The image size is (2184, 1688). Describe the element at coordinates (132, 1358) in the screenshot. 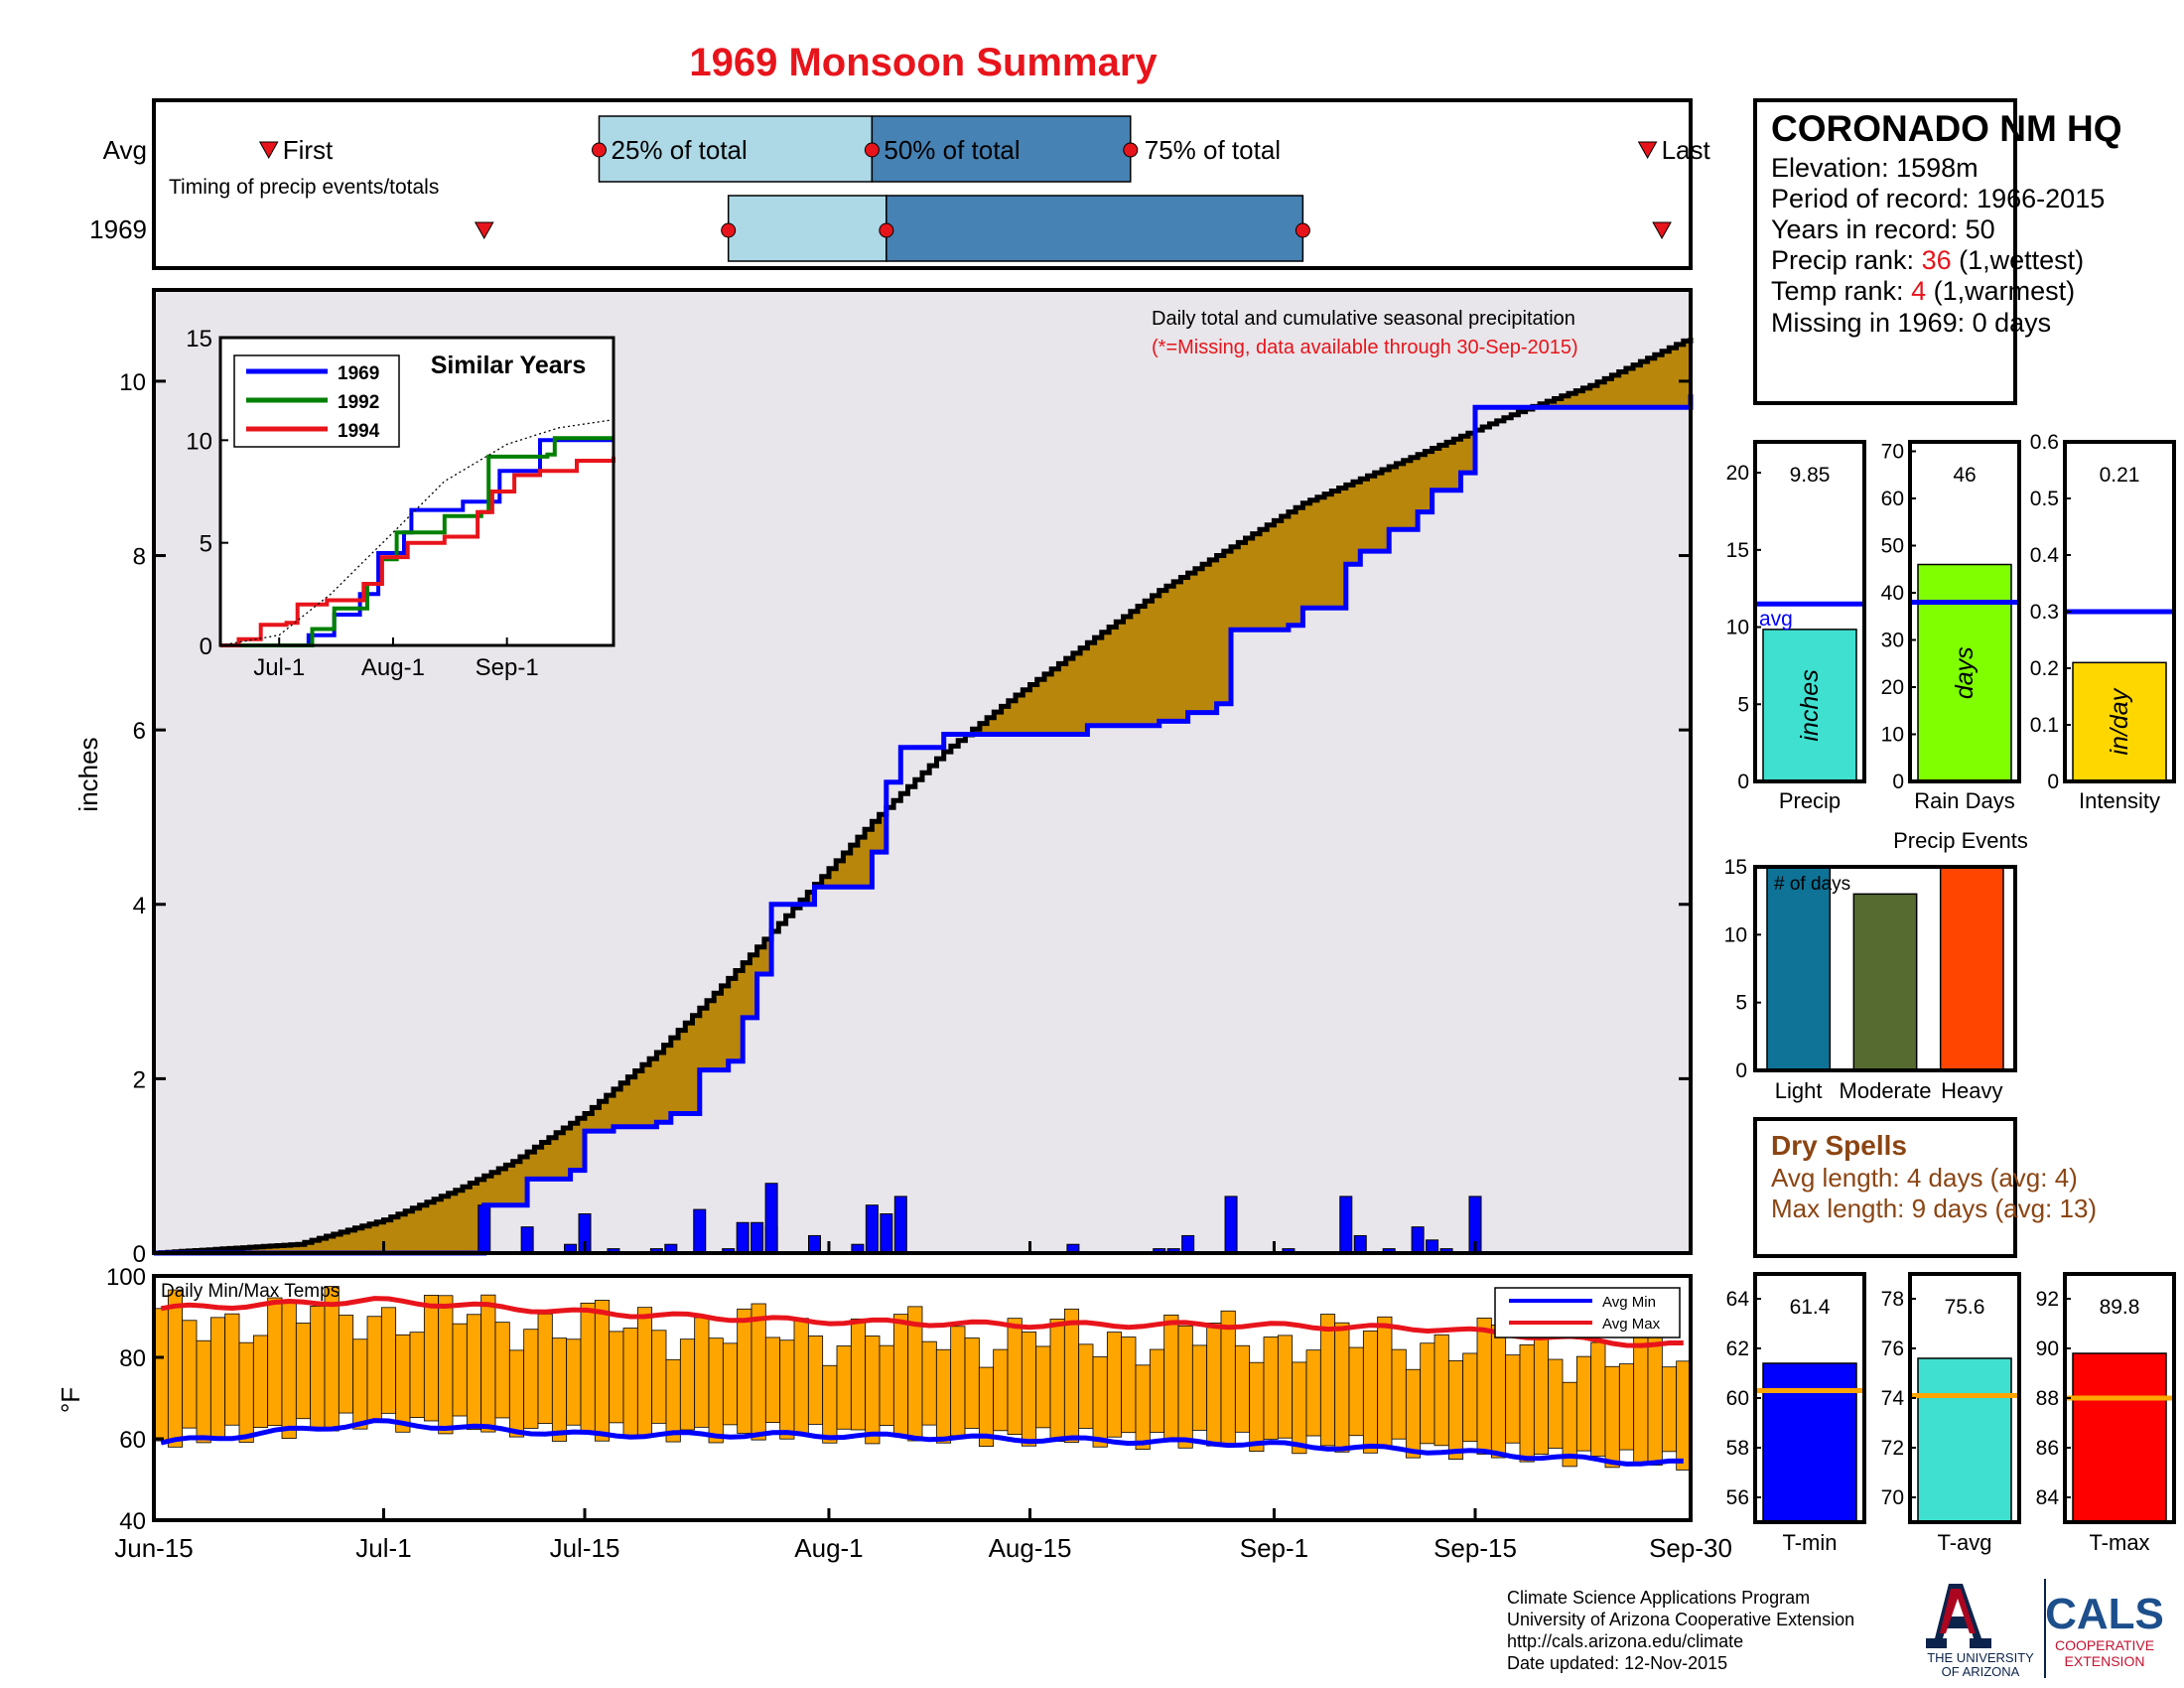

I see `temp-y-tick-label: 80` at that location.